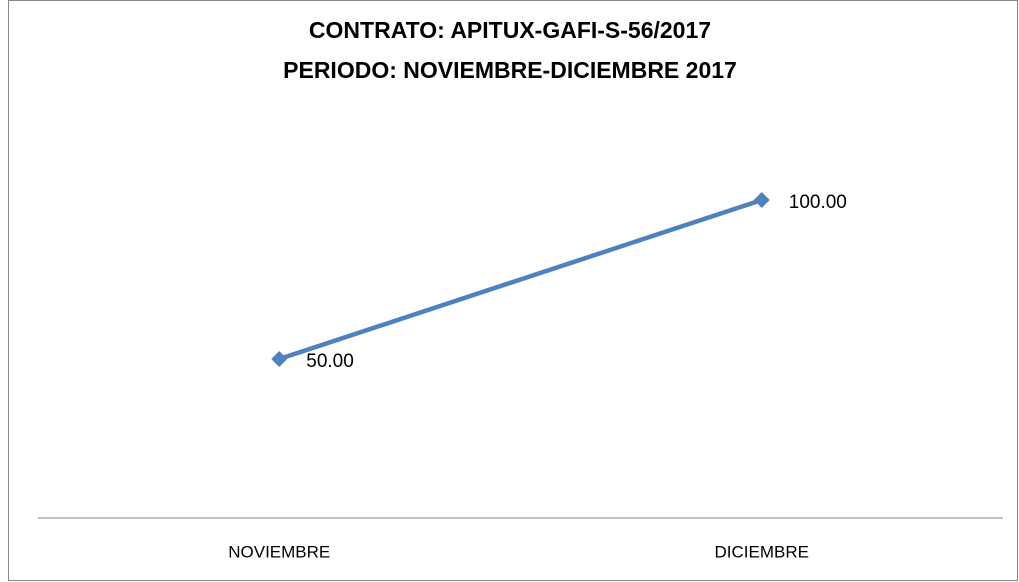  What do you see at coordinates (818, 202) in the screenshot?
I see `data-label: 100.00` at bounding box center [818, 202].